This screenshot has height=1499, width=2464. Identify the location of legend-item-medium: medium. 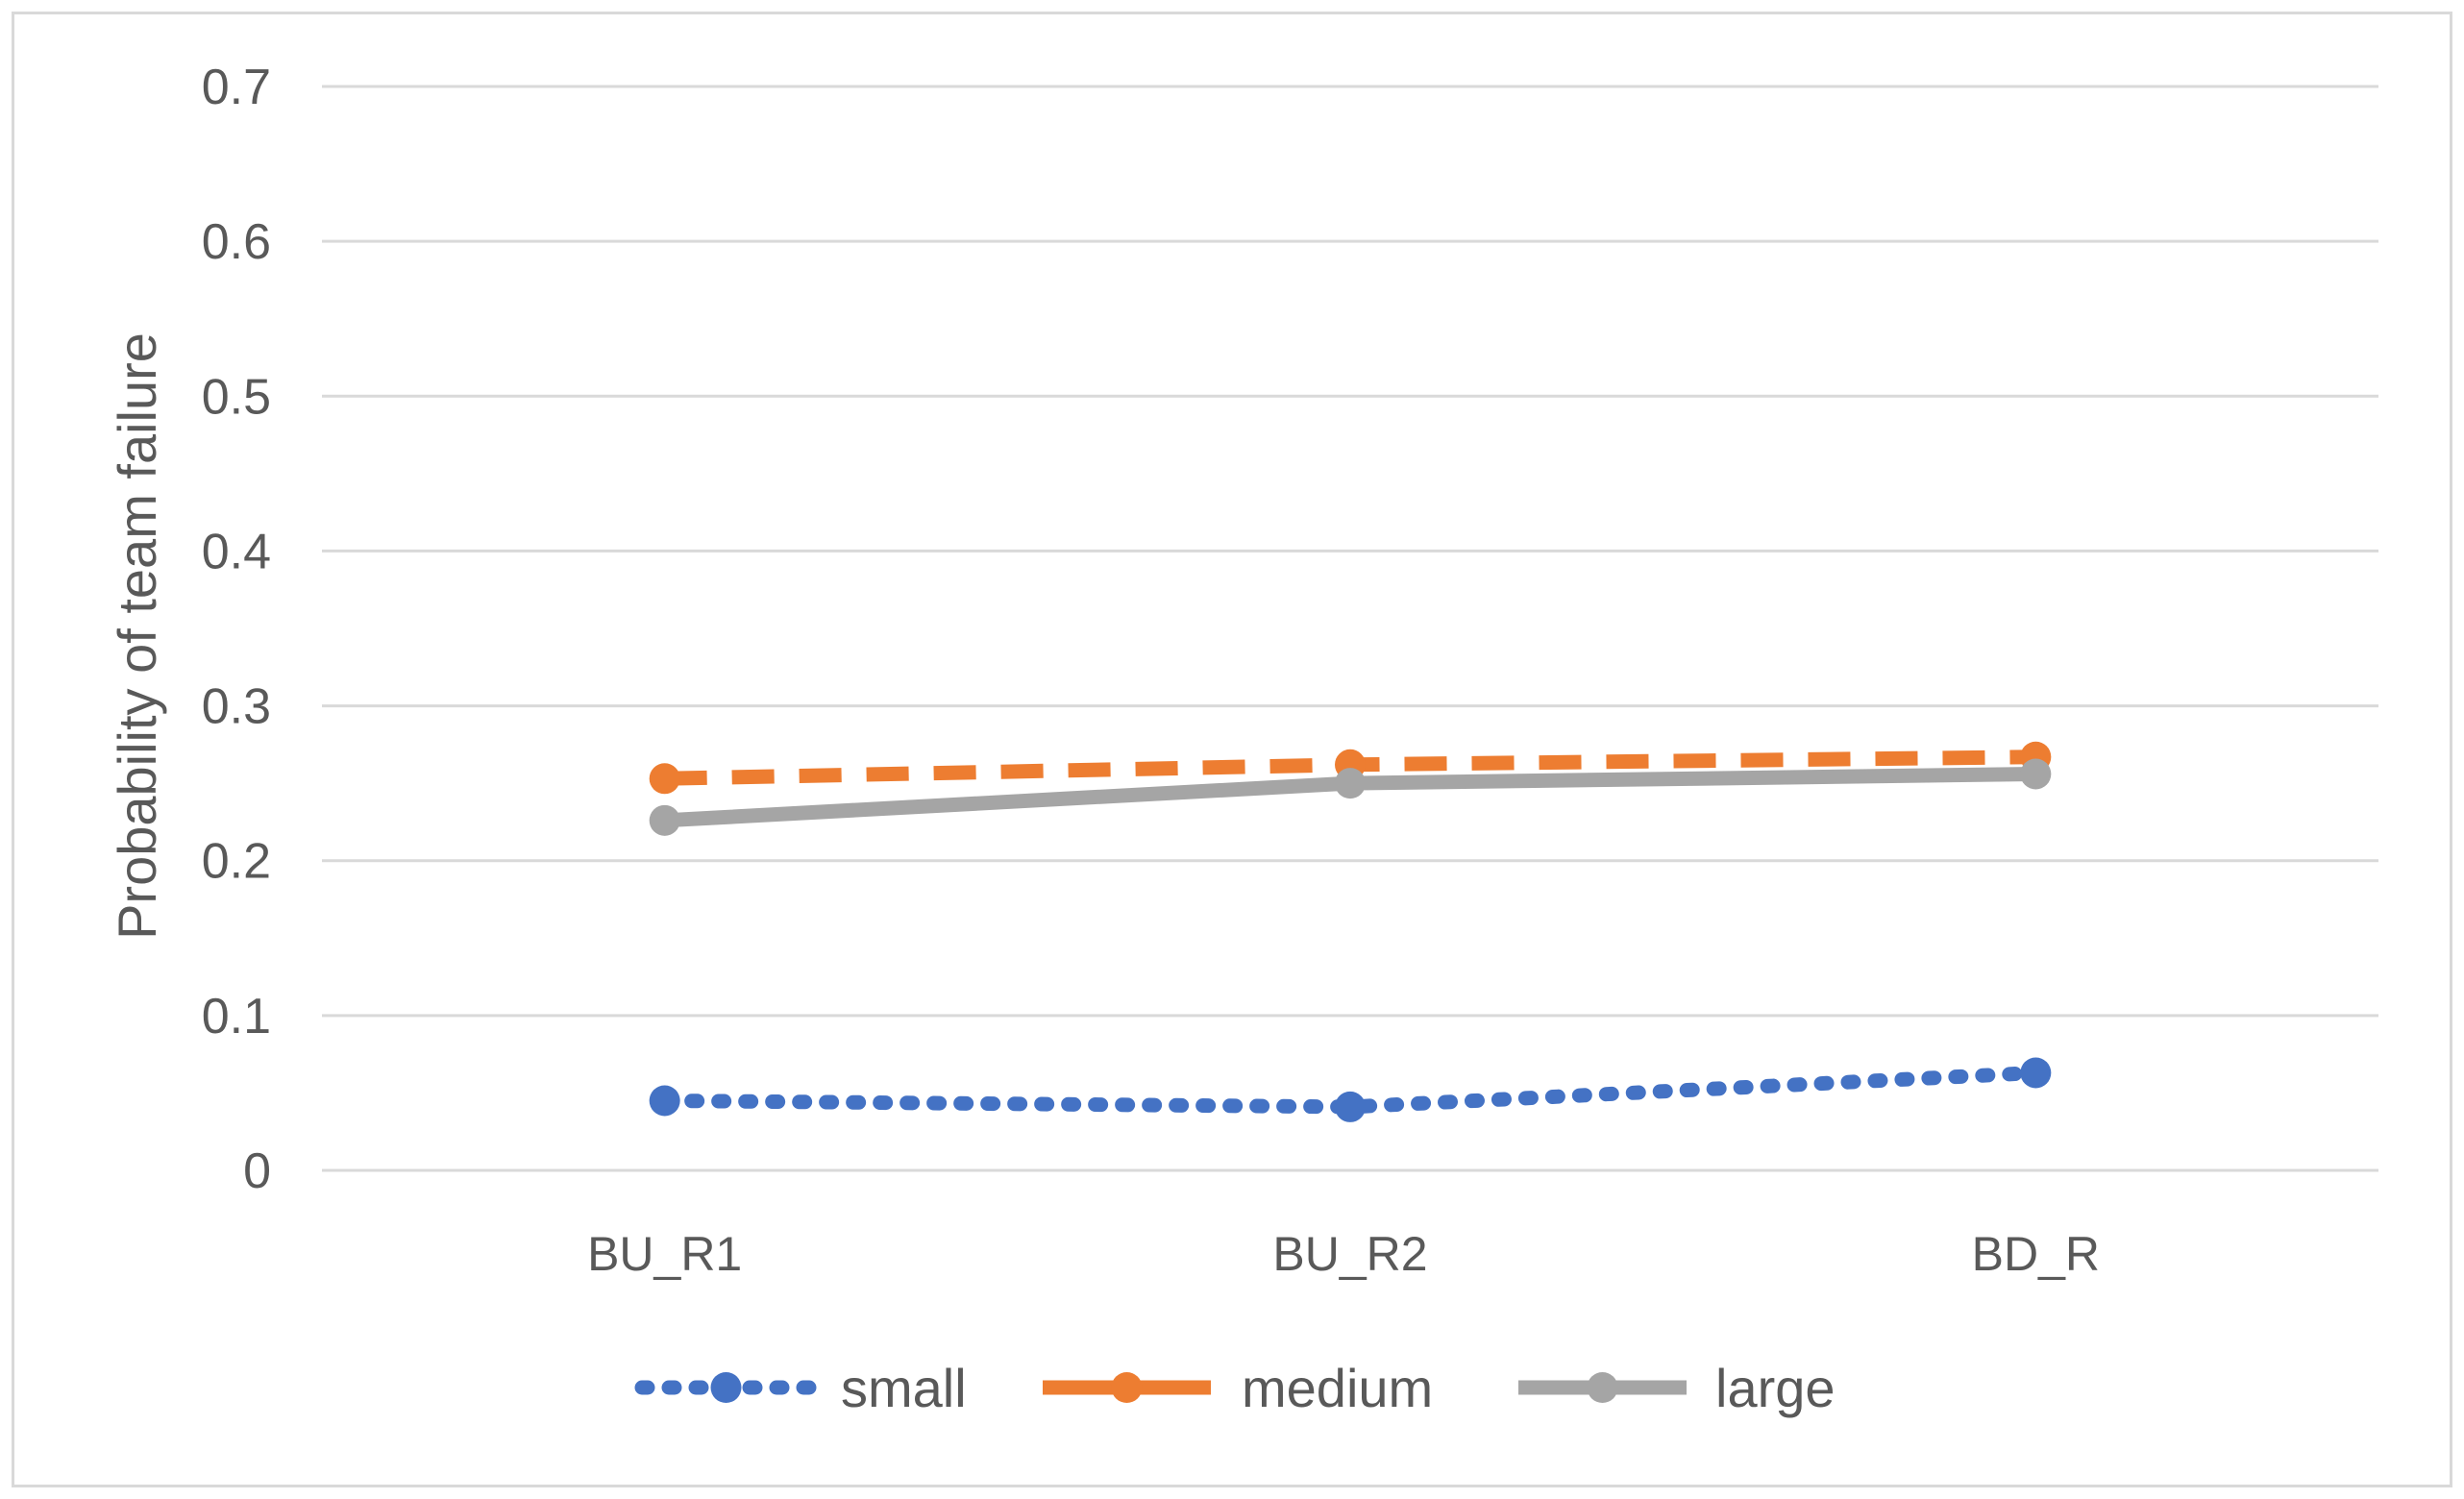
(1238, 1388).